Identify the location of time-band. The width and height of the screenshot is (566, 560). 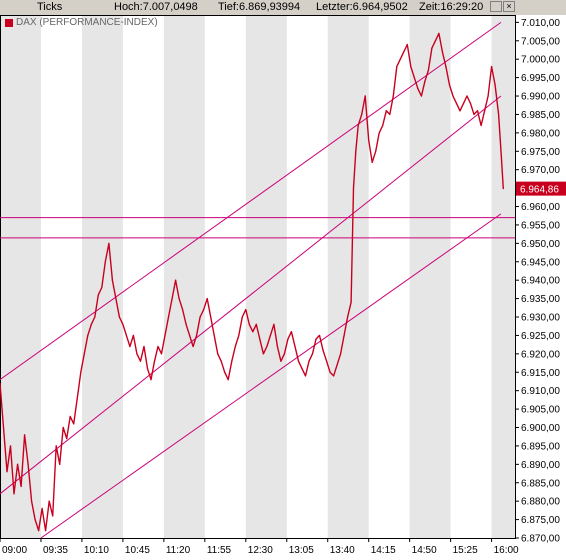
(20, 276).